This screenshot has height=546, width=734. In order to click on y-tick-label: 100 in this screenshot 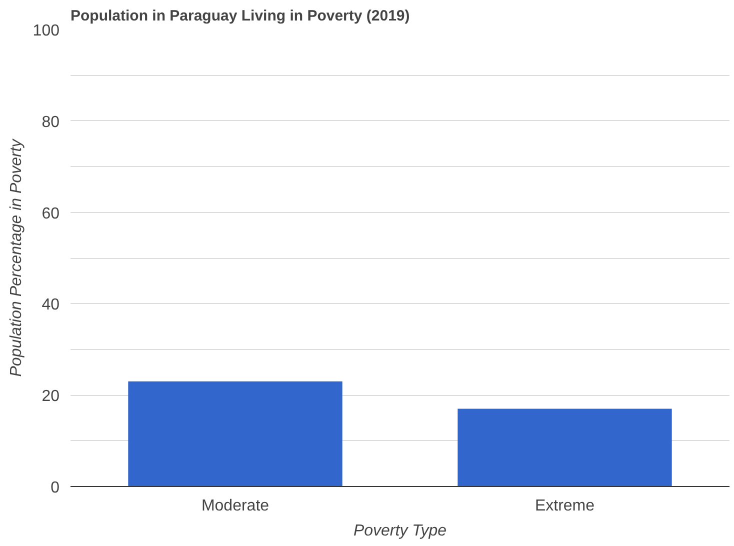, I will do `click(46, 31)`.